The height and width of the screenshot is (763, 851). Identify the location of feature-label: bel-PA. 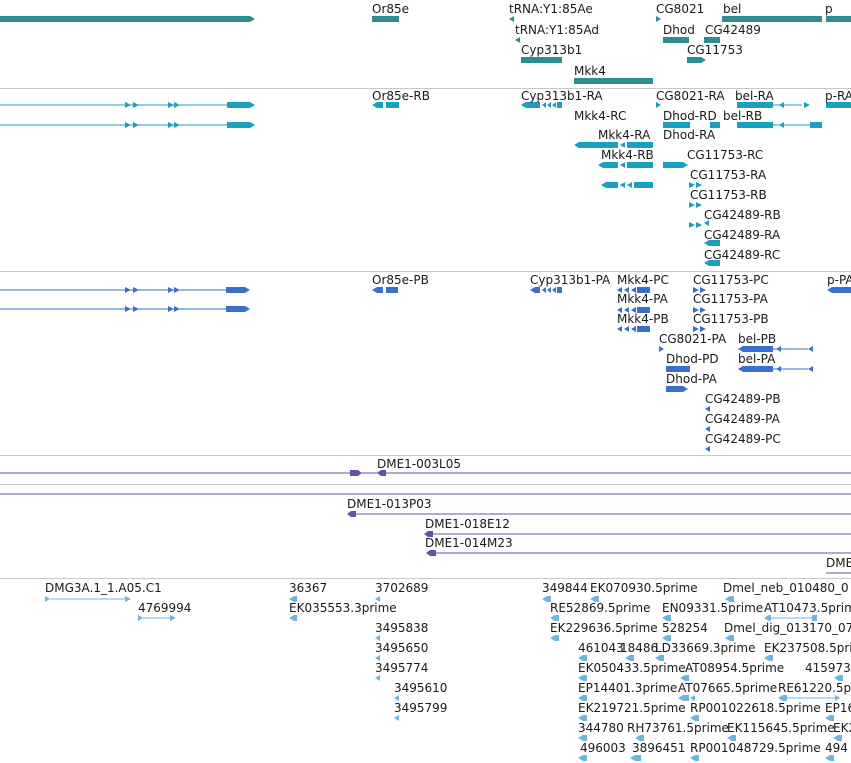
(757, 359).